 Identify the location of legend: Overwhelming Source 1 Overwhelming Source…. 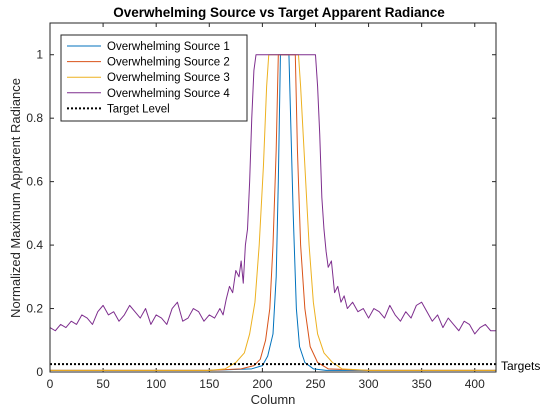
(154, 78).